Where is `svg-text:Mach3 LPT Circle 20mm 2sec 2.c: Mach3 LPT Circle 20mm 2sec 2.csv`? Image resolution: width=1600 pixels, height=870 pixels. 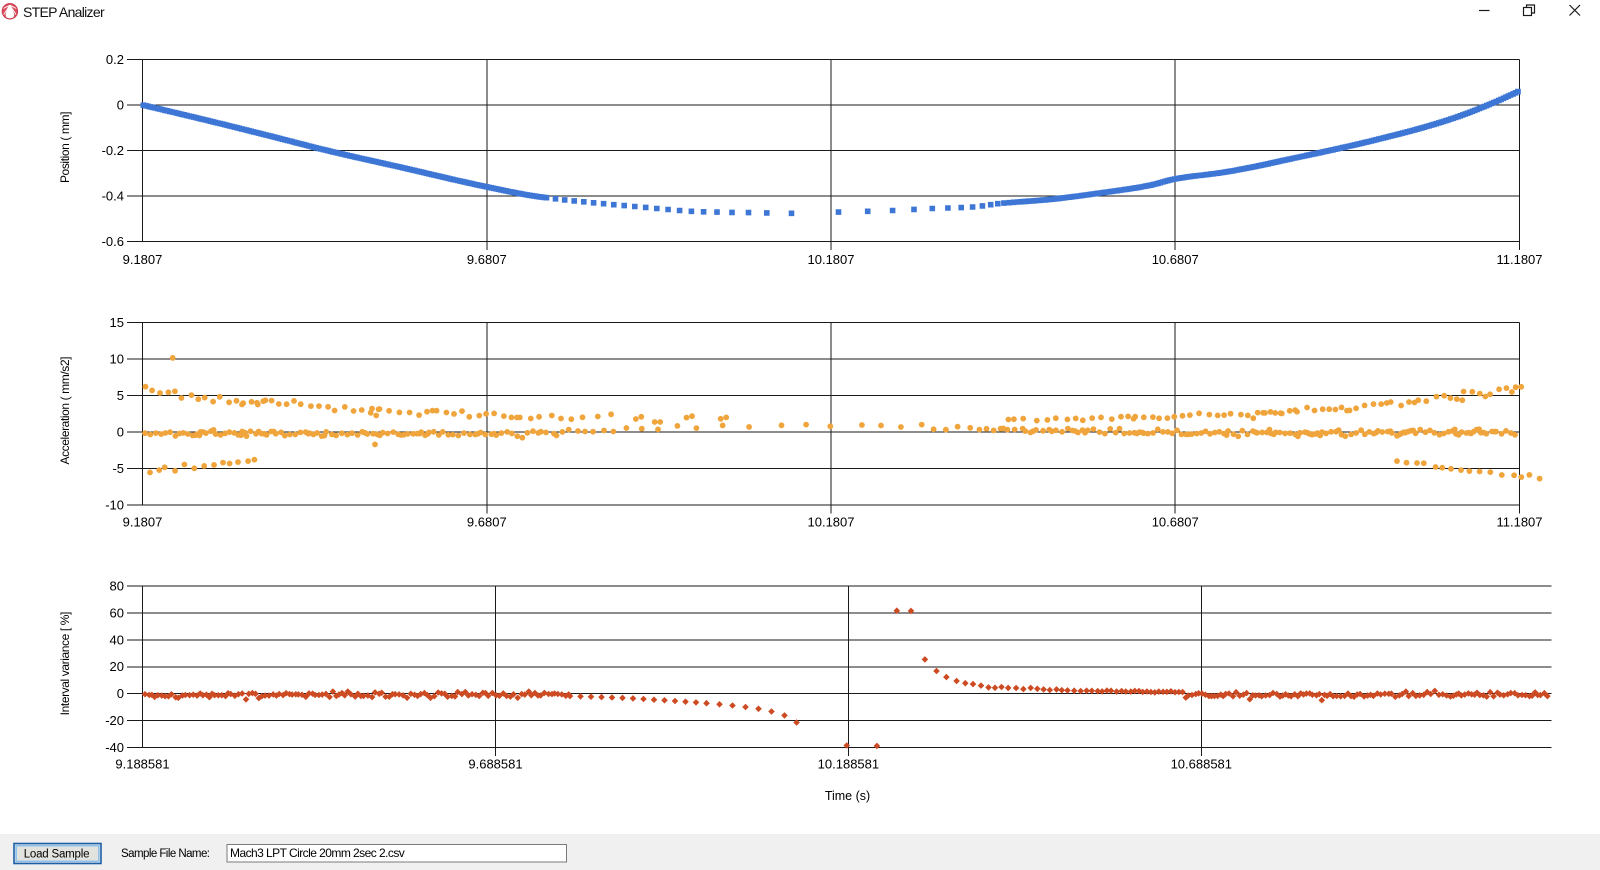 svg-text:Mach3 LPT Circle 20mm 2sec 2.c: Mach3 LPT Circle 20mm 2sec 2.csv is located at coordinates (317, 853).